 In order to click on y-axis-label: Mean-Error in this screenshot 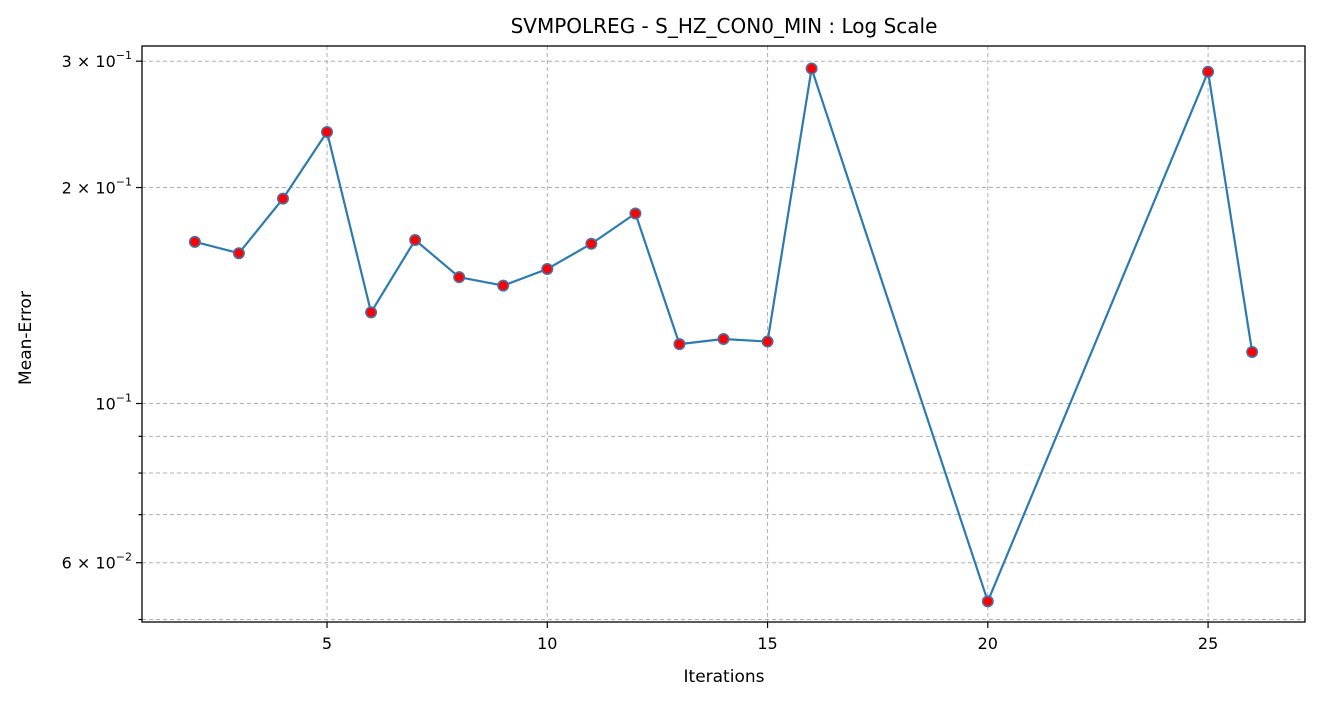, I will do `click(26, 338)`.